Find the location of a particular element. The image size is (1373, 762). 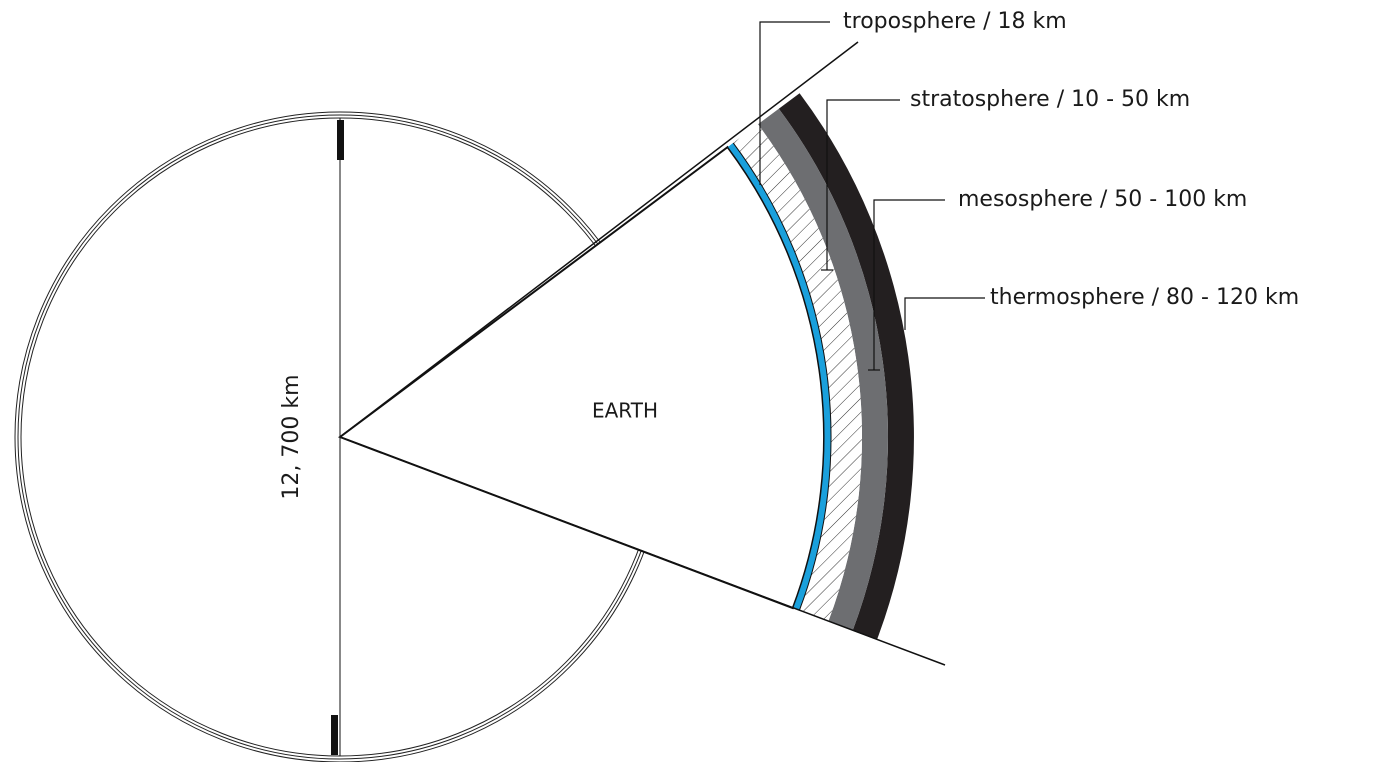

leader-lines is located at coordinates (872, 196).